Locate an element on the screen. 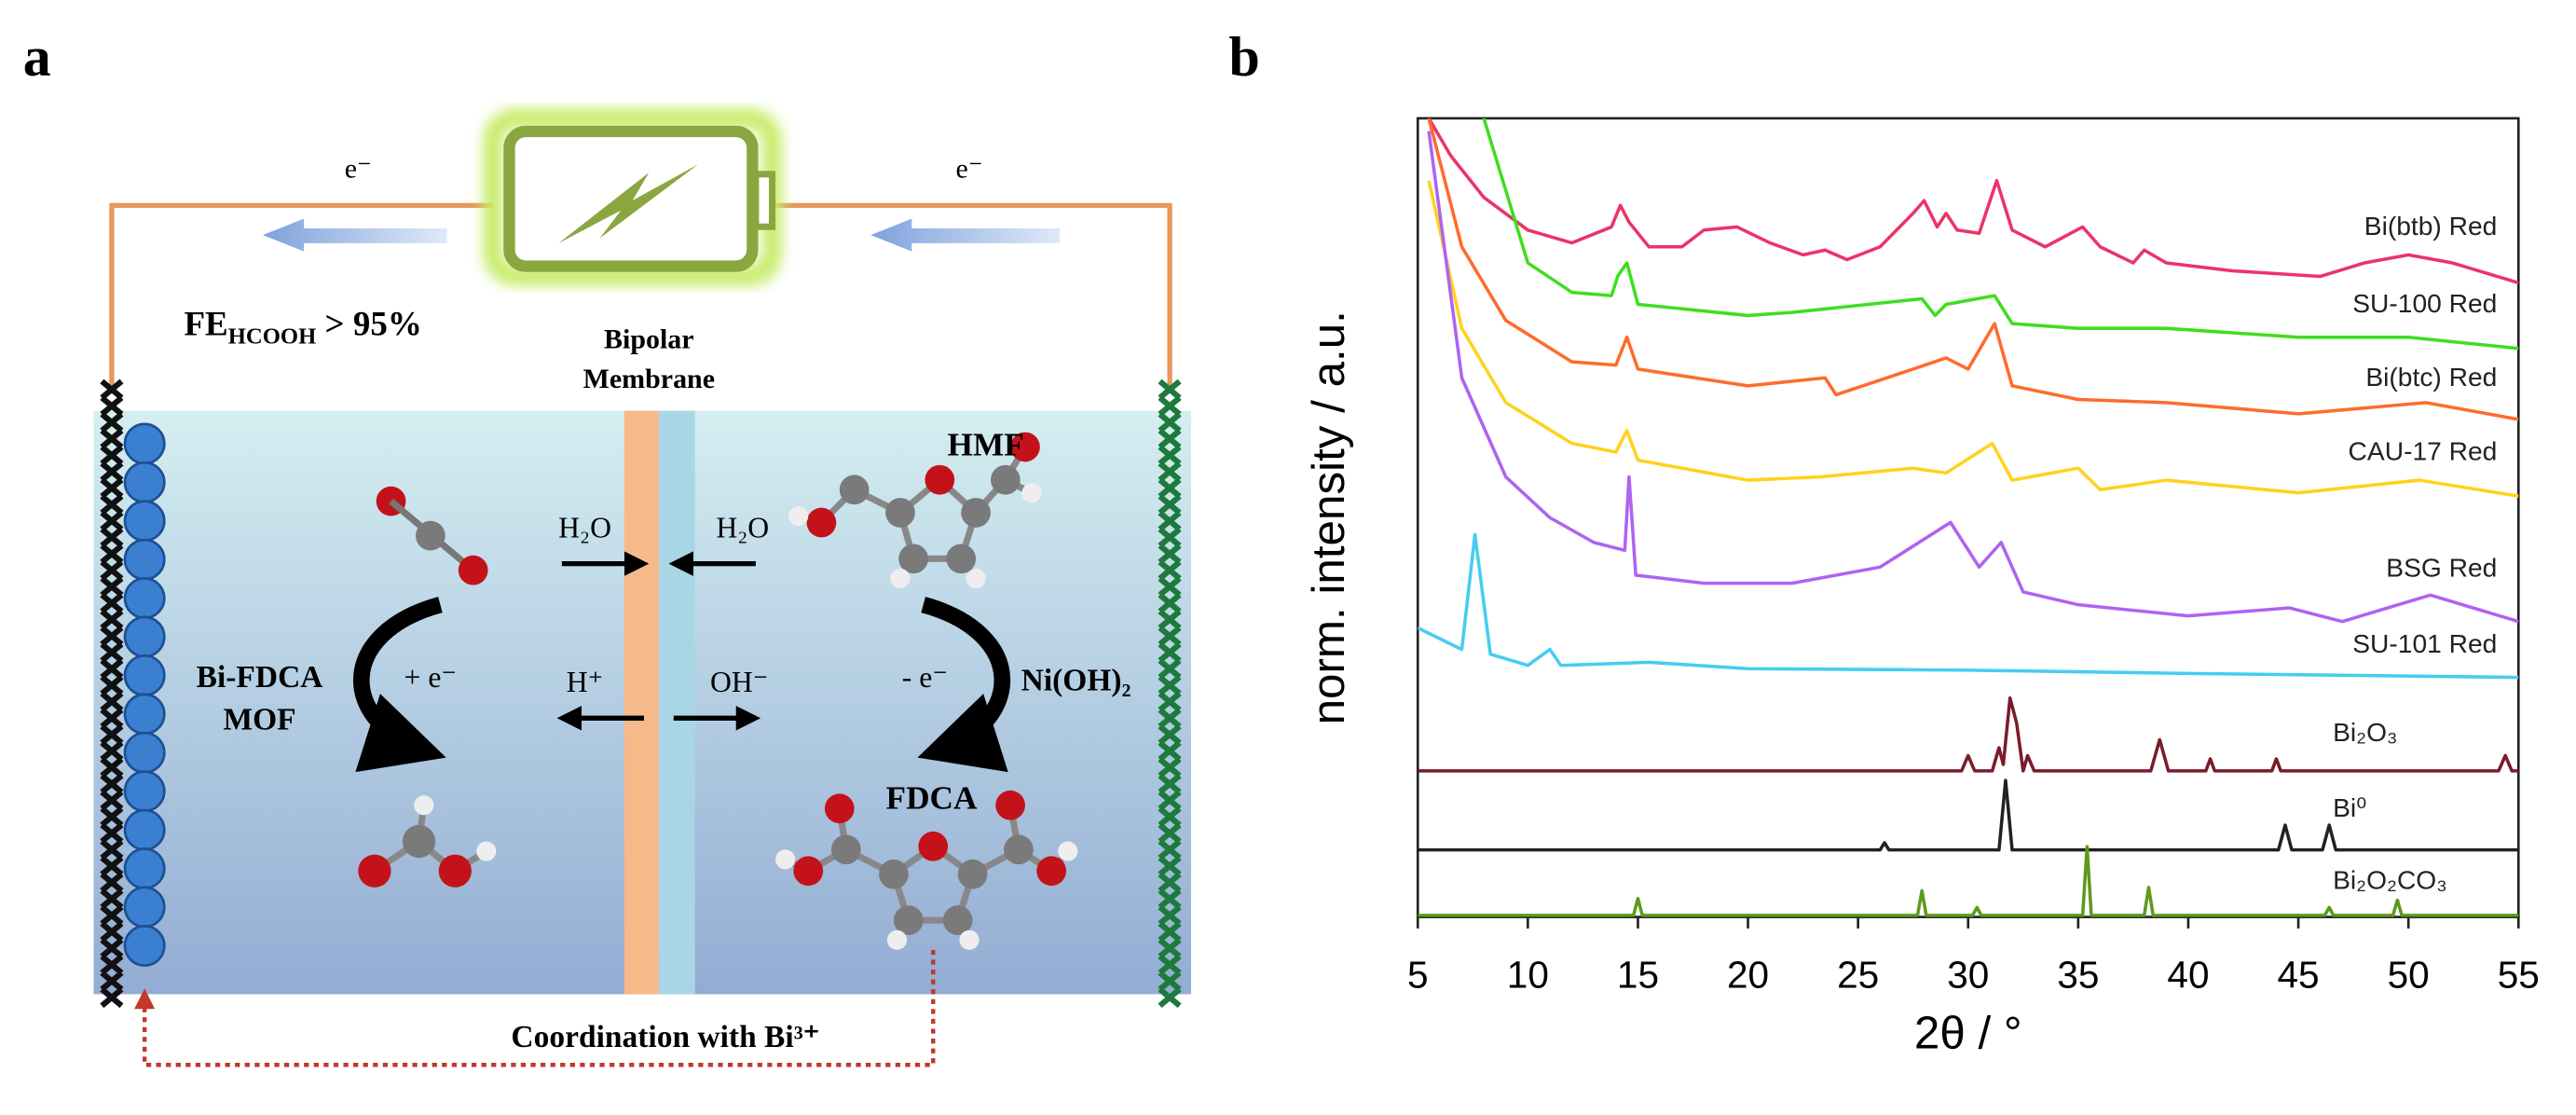  cathode-chain is located at coordinates (112, 694).